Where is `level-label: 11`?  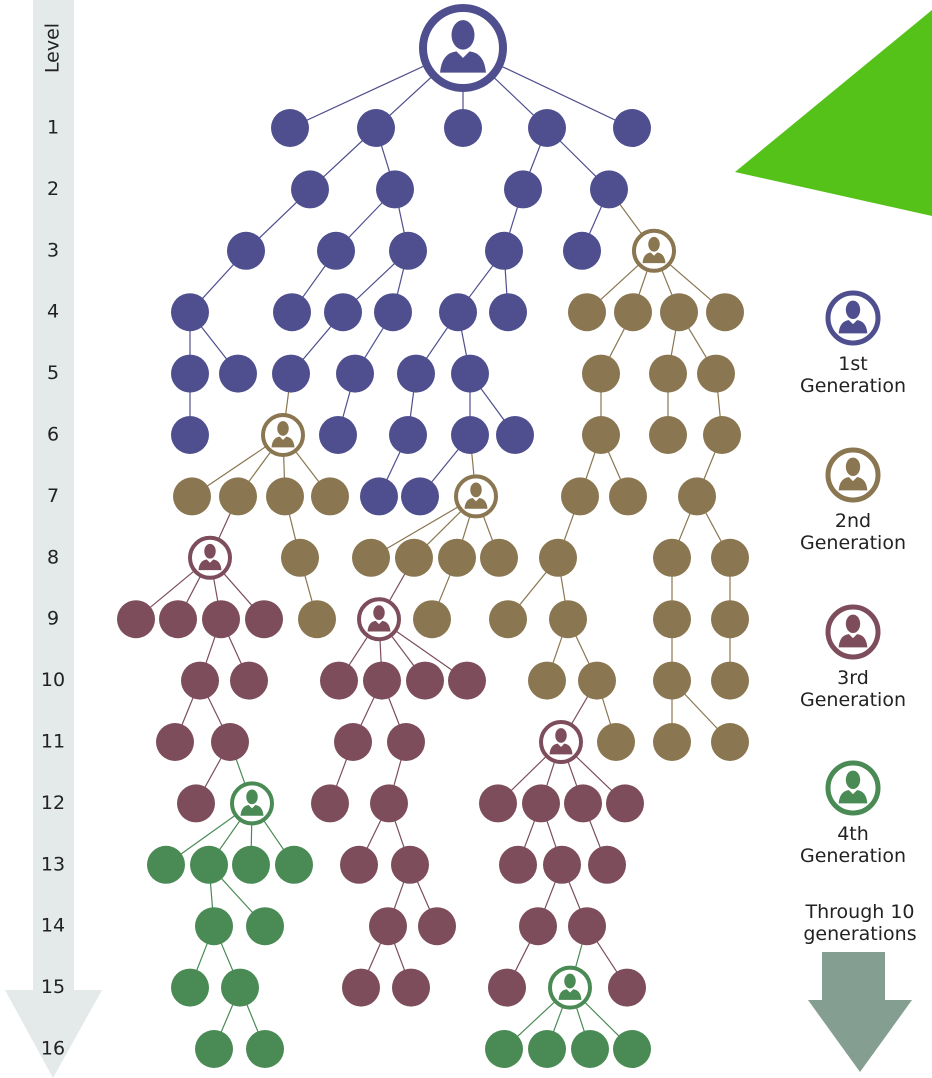 level-label: 11 is located at coordinates (53, 742).